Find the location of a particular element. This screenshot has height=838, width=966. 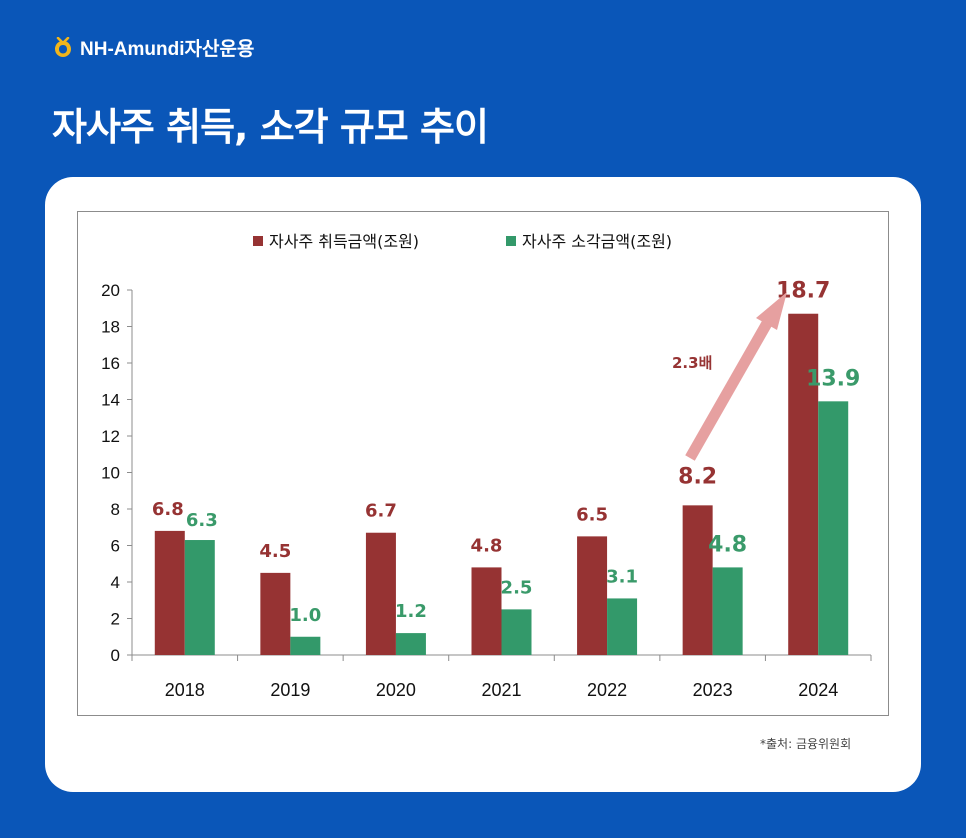

acquisition-value-label: 8.2 is located at coordinates (697, 476).